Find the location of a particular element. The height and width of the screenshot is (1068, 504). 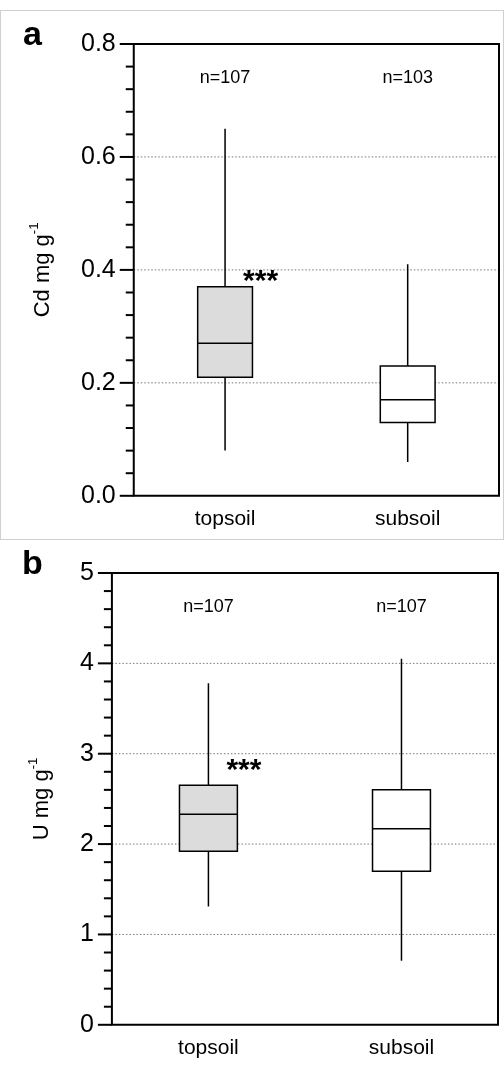

chart-title: b is located at coordinates (32, 562).